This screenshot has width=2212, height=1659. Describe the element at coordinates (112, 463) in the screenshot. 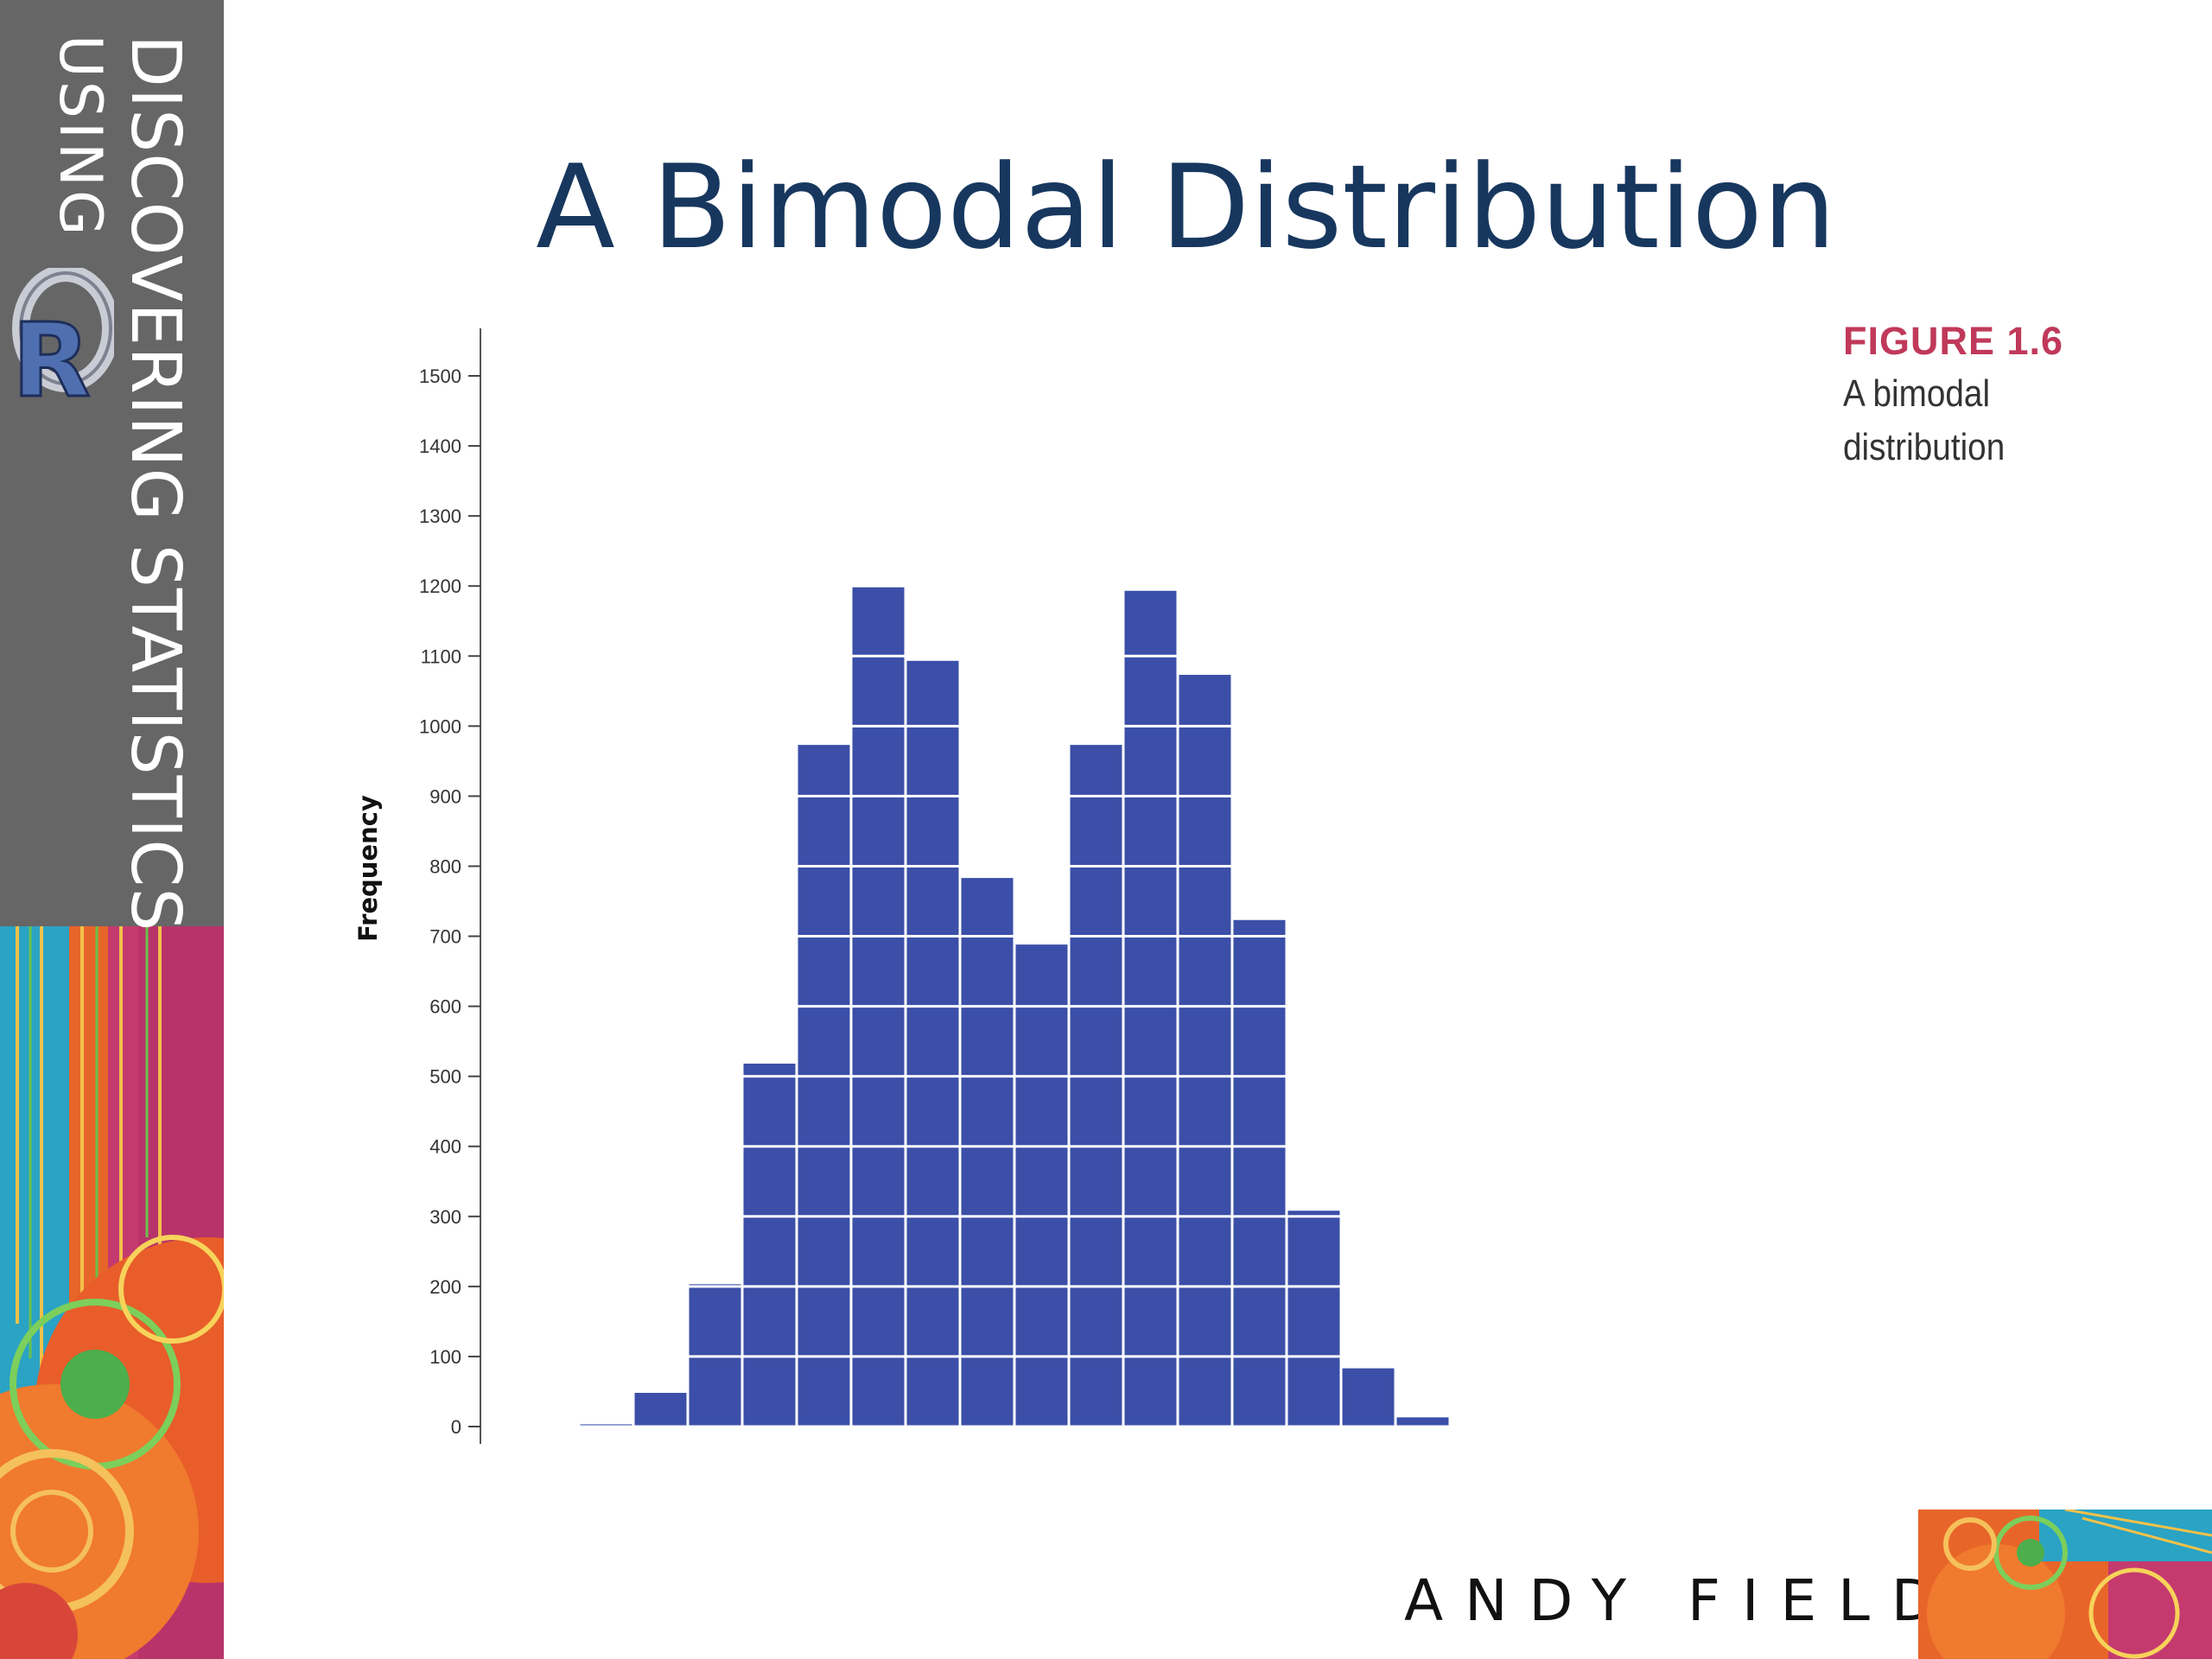

I see `sidebar-gray-panel` at that location.